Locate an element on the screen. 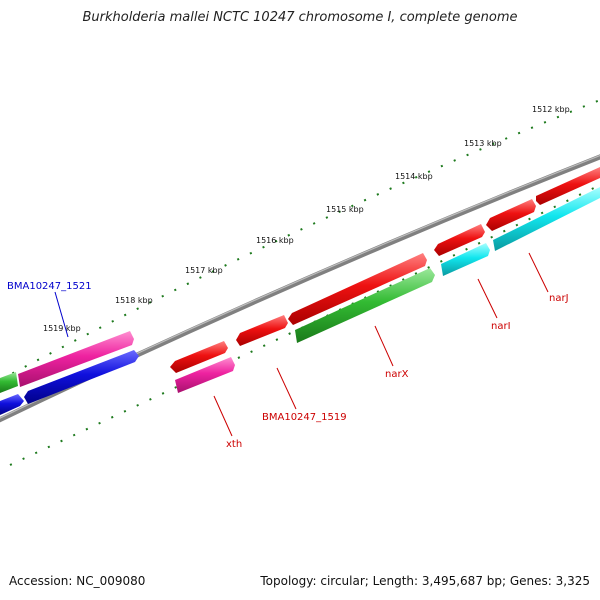 This screenshot has height=600, width=600. gene-label-bma10247-1521: BMA10247_1521 is located at coordinates (49, 286).